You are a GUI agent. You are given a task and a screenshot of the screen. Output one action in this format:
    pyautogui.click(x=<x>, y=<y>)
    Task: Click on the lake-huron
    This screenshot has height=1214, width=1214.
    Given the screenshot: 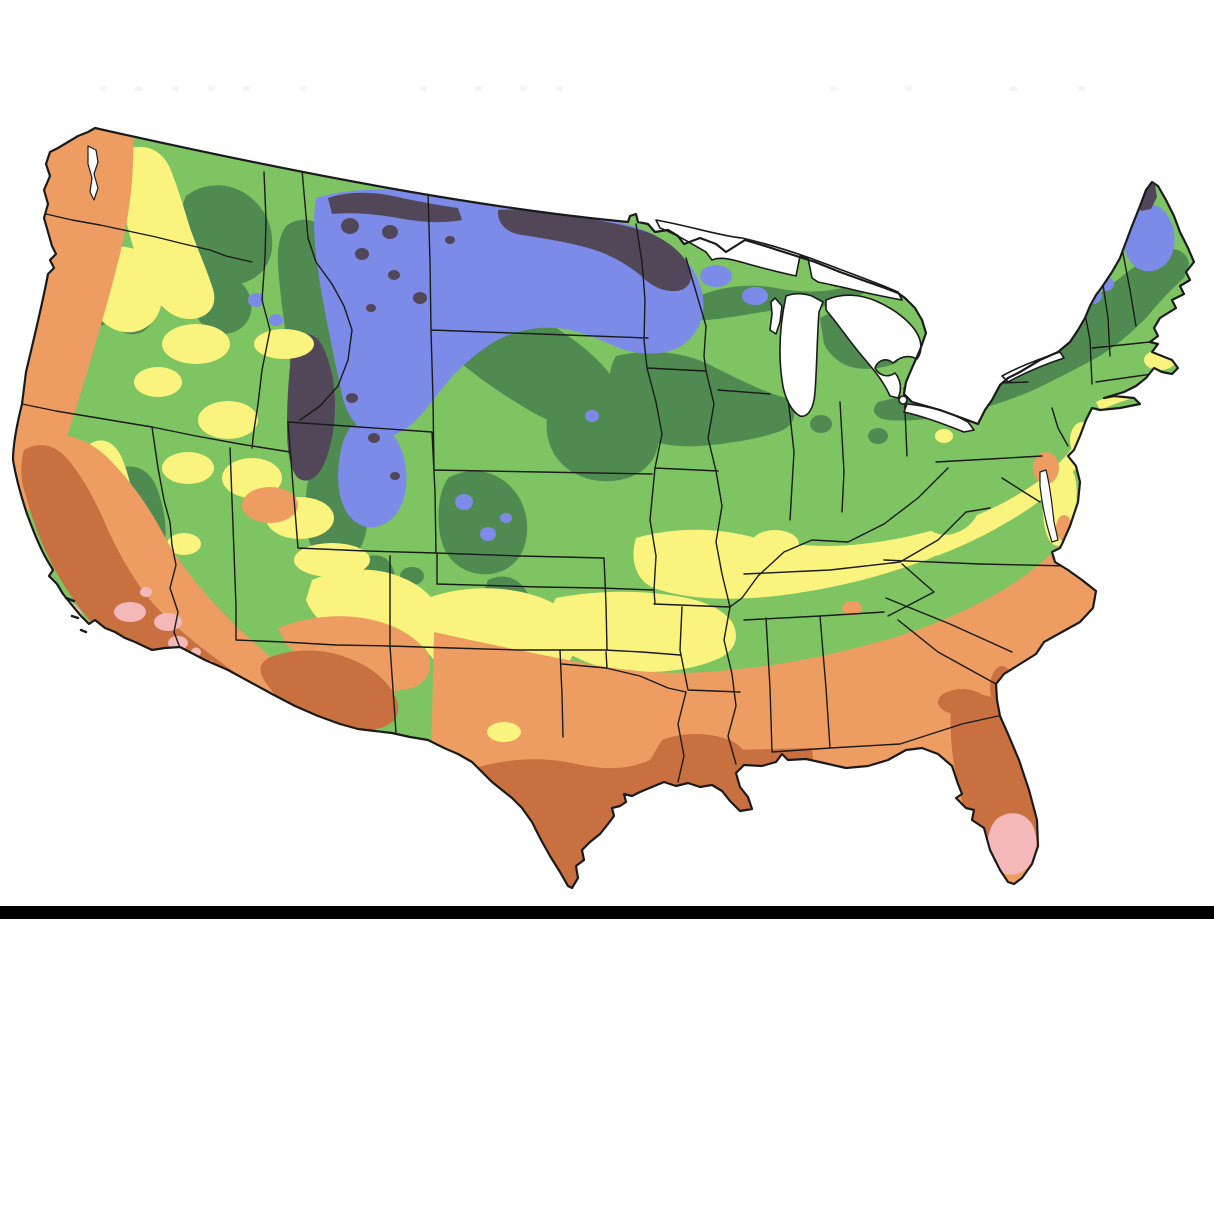 What is the action you would take?
    pyautogui.click(x=873, y=346)
    